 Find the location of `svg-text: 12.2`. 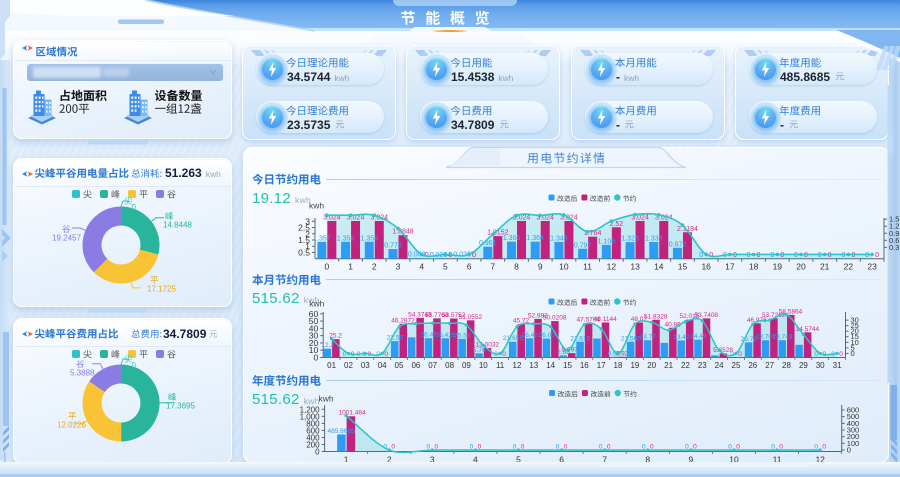

svg-text: 12.2 is located at coordinates (327, 345).